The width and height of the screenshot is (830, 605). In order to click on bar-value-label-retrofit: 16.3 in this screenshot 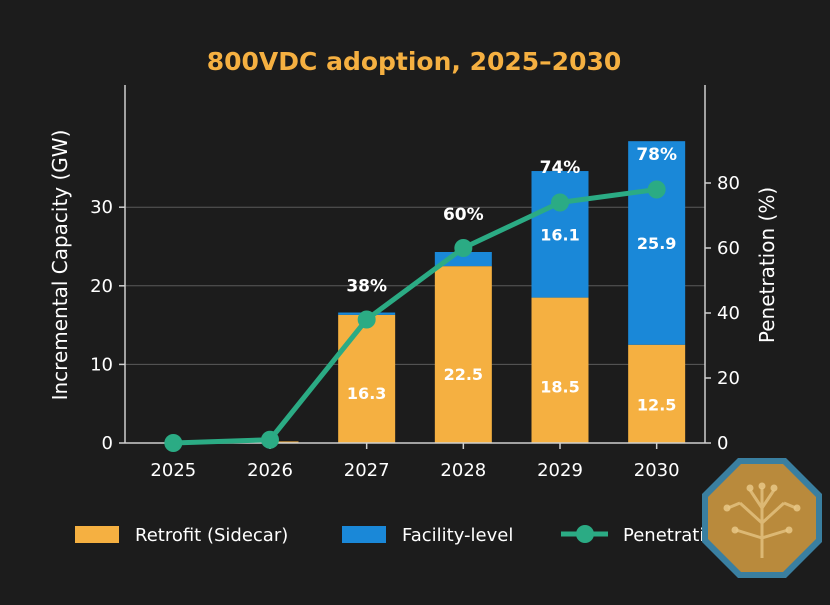, I will do `click(366, 393)`.